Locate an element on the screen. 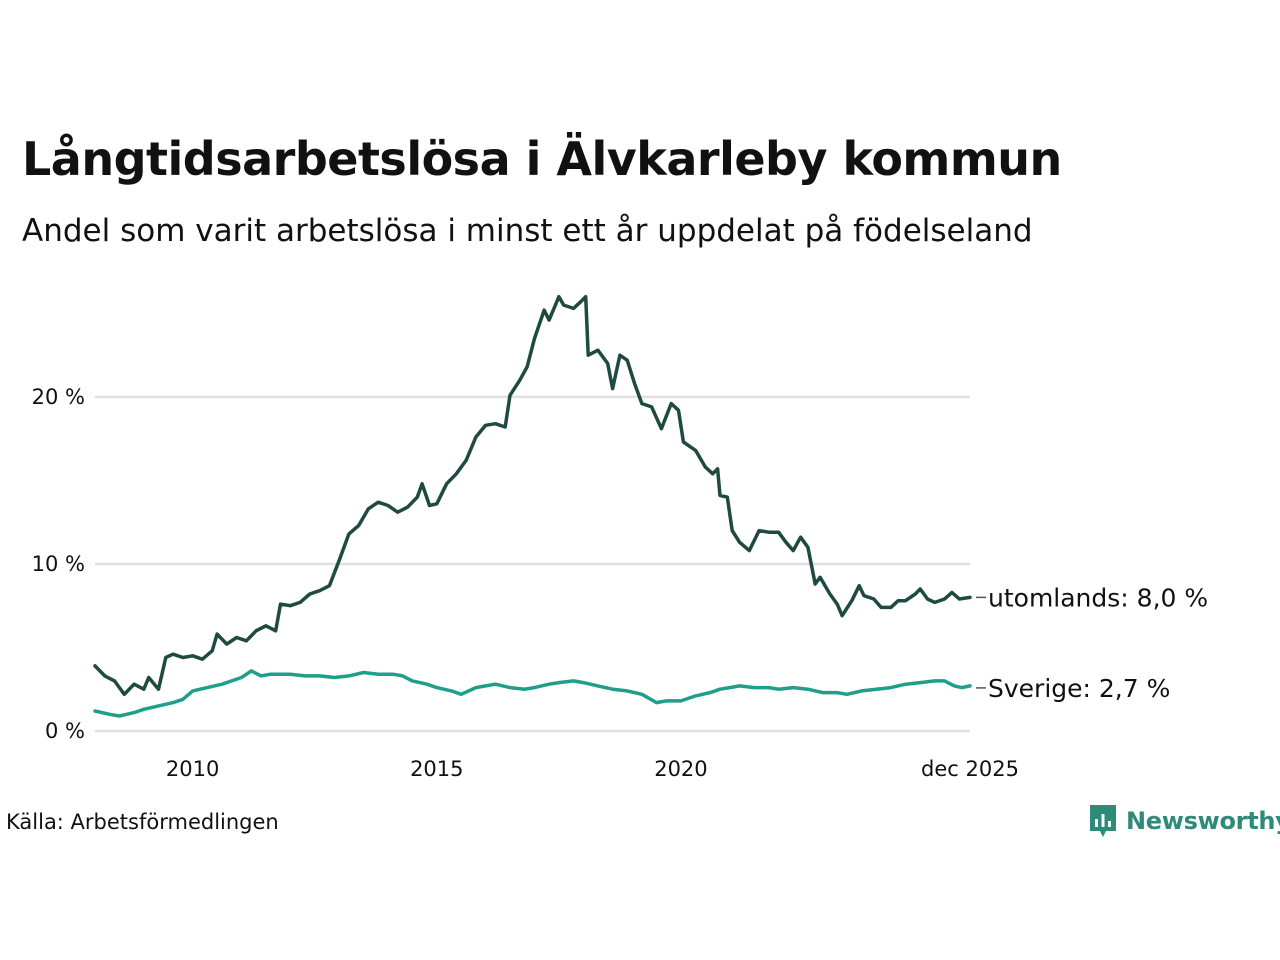  y-tick-label: 0 % is located at coordinates (65, 731).